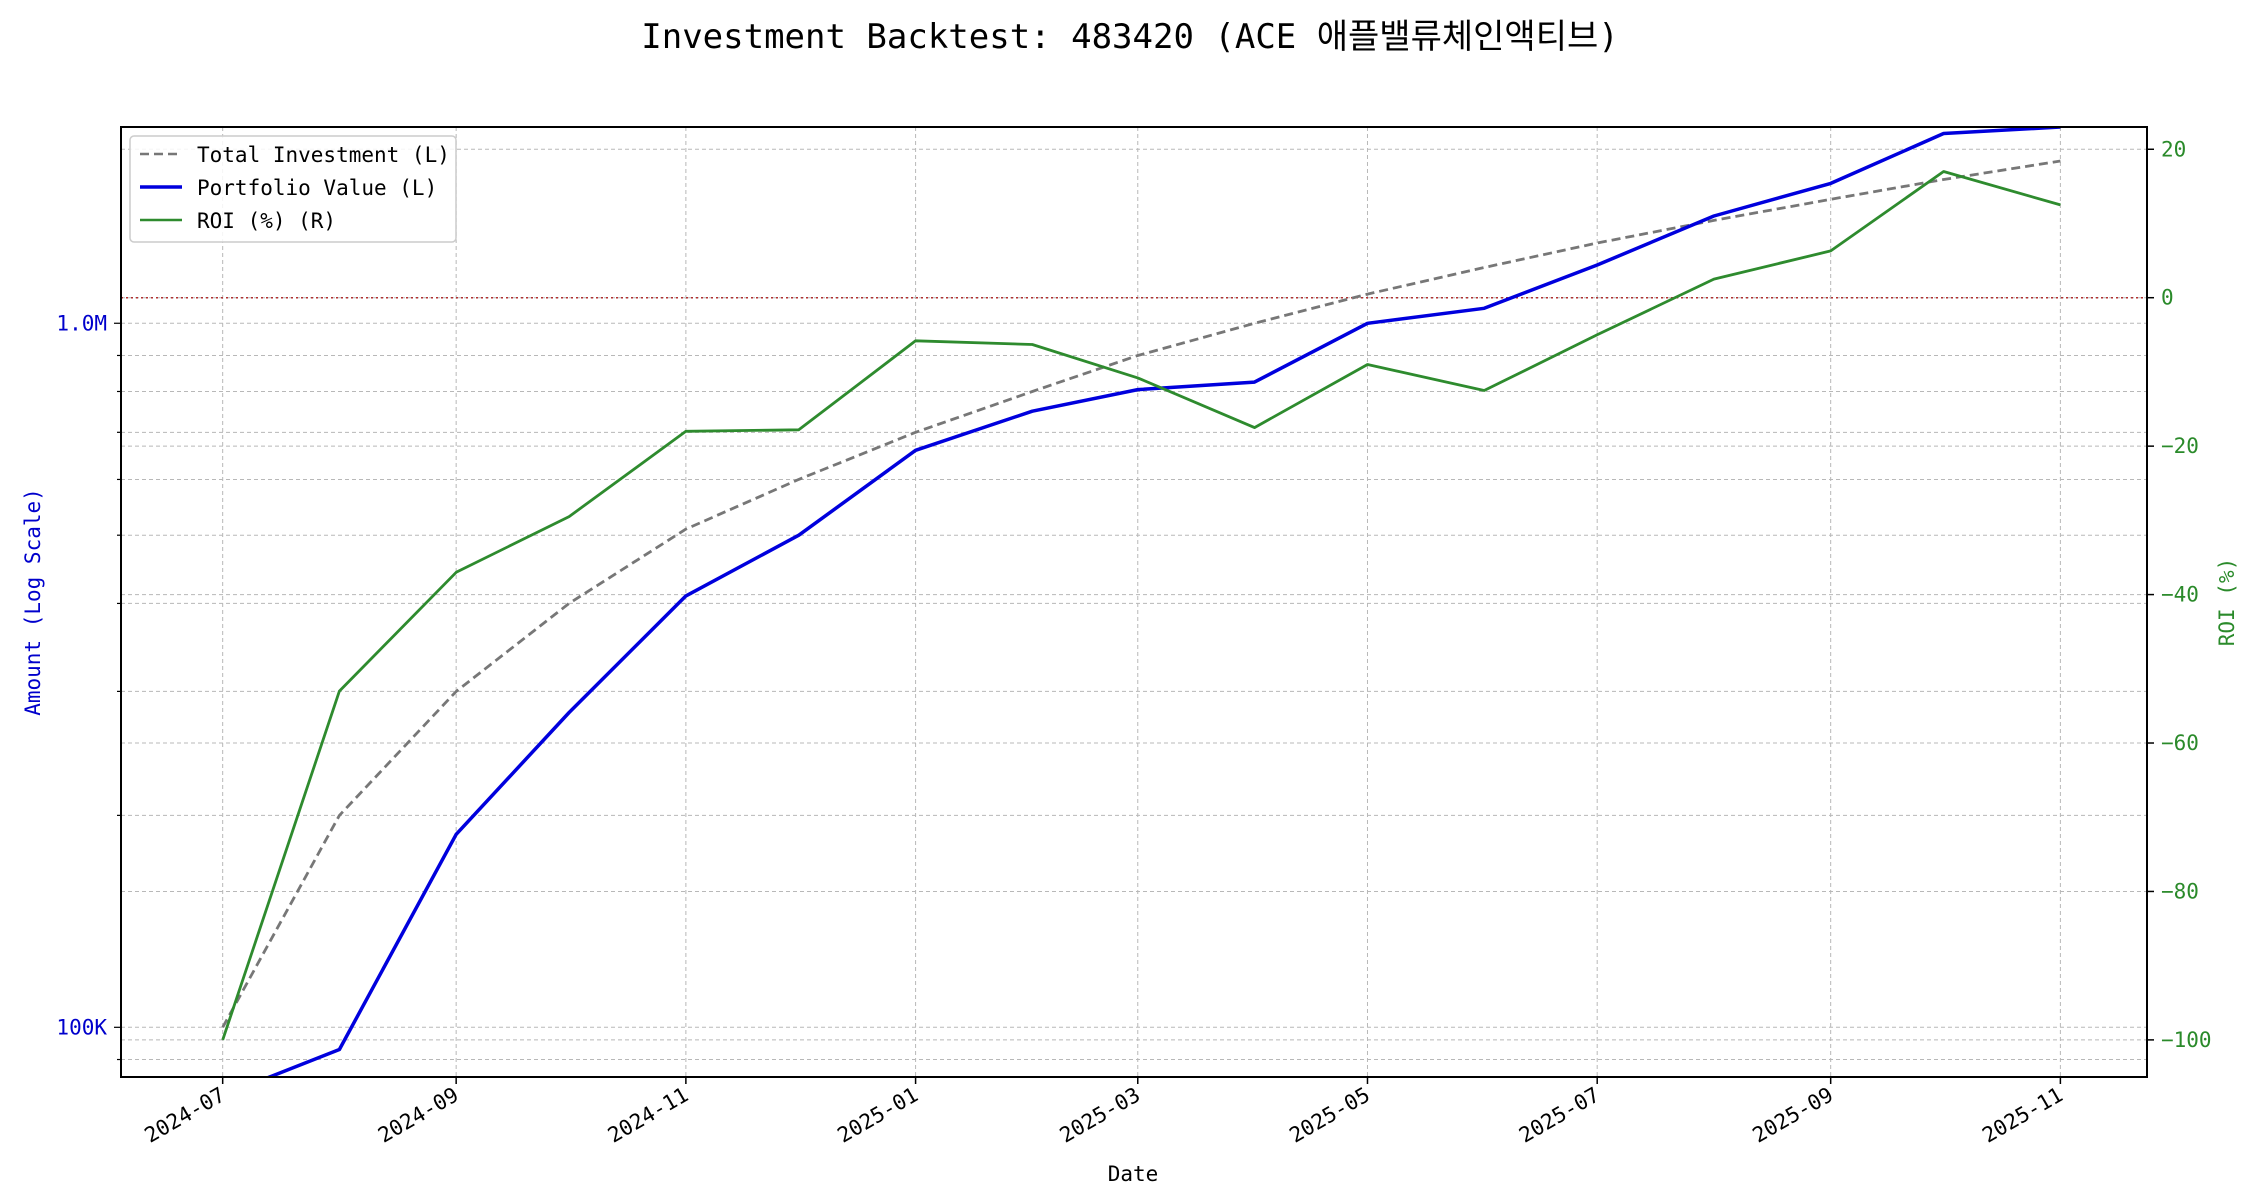  Describe the element at coordinates (1559, 1115) in the screenshot. I see `x-tick-label: 2025-07` at that location.